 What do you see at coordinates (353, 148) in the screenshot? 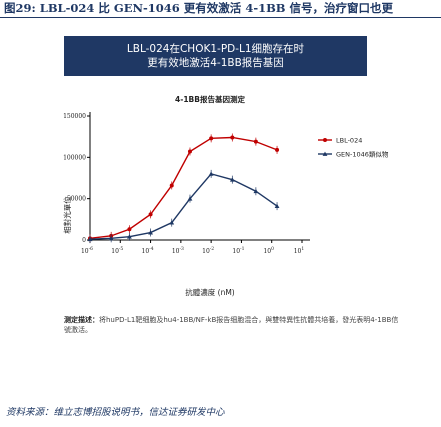
I see `chart-legend: LBL-024 GEN-1046類似物` at bounding box center [353, 148].